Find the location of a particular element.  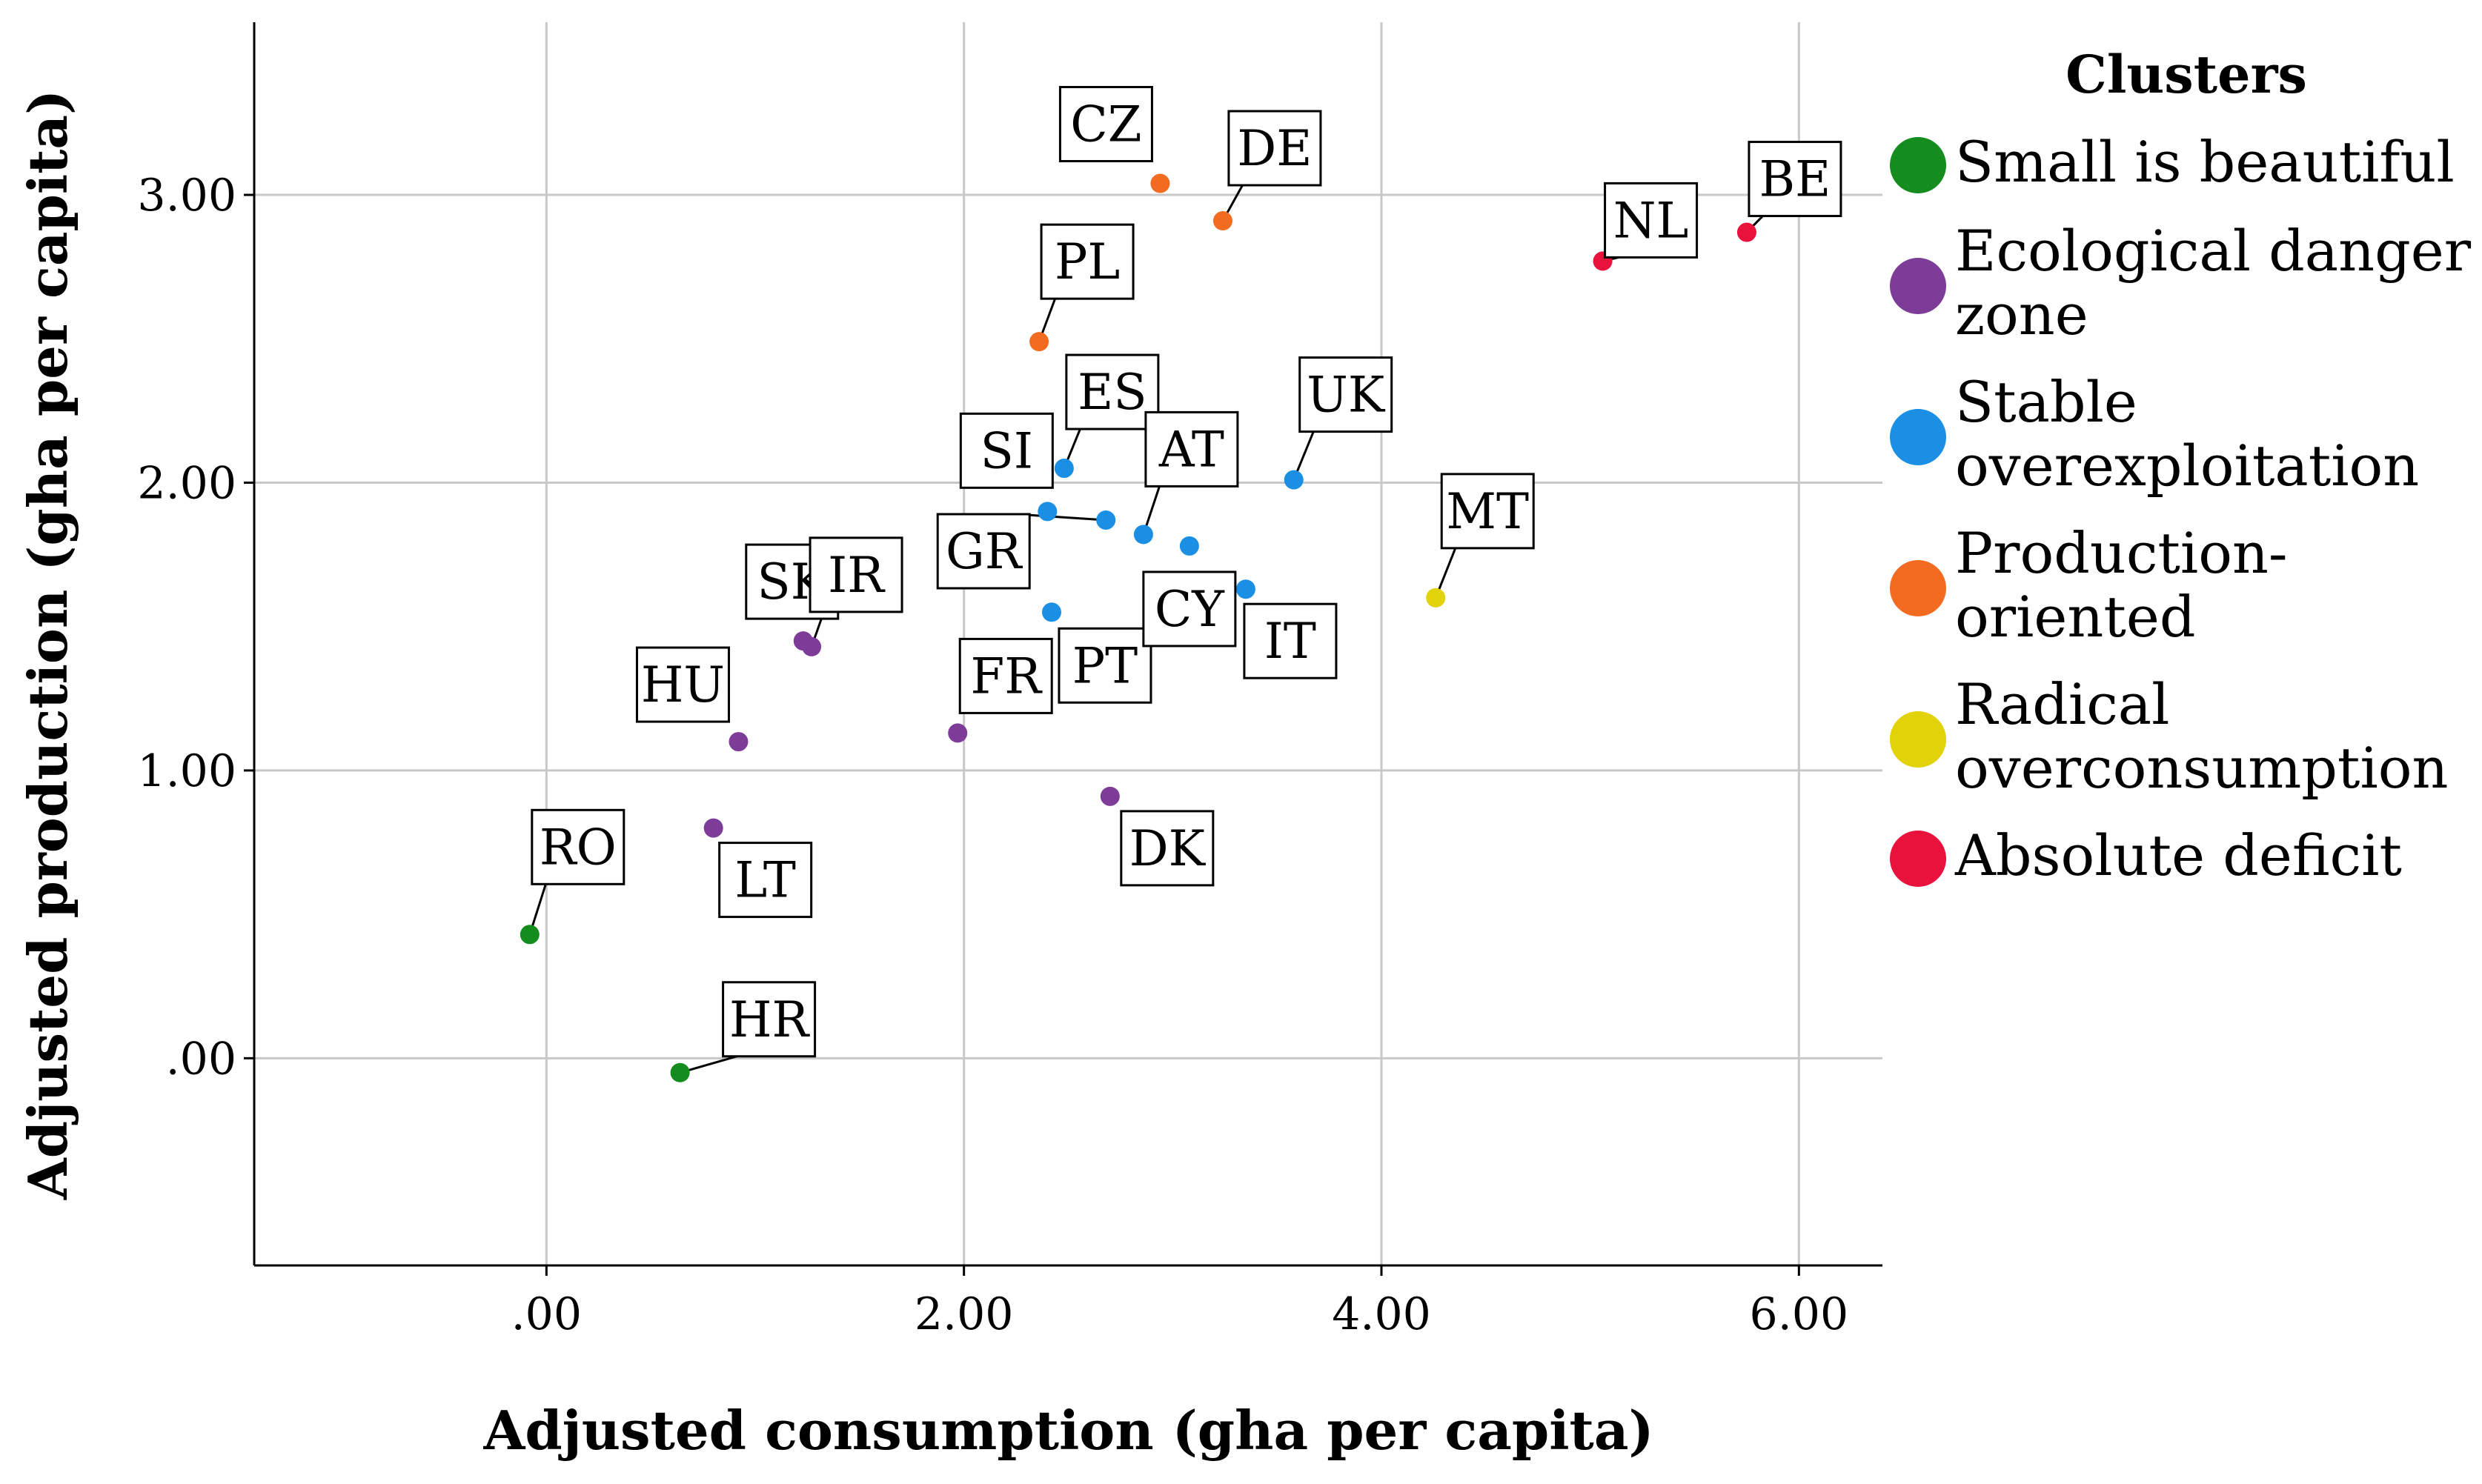

point-label-pt: PT is located at coordinates (1105, 665).